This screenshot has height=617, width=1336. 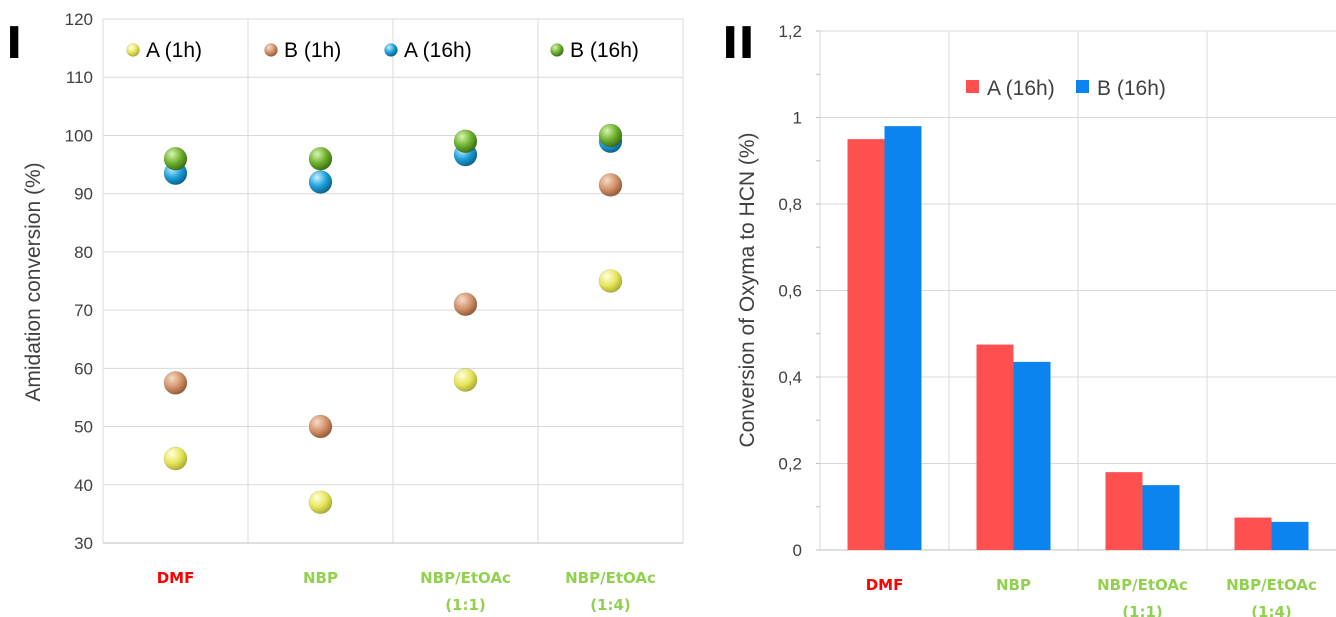 What do you see at coordinates (79, 135) in the screenshot?
I see `y-tick-label: 100` at bounding box center [79, 135].